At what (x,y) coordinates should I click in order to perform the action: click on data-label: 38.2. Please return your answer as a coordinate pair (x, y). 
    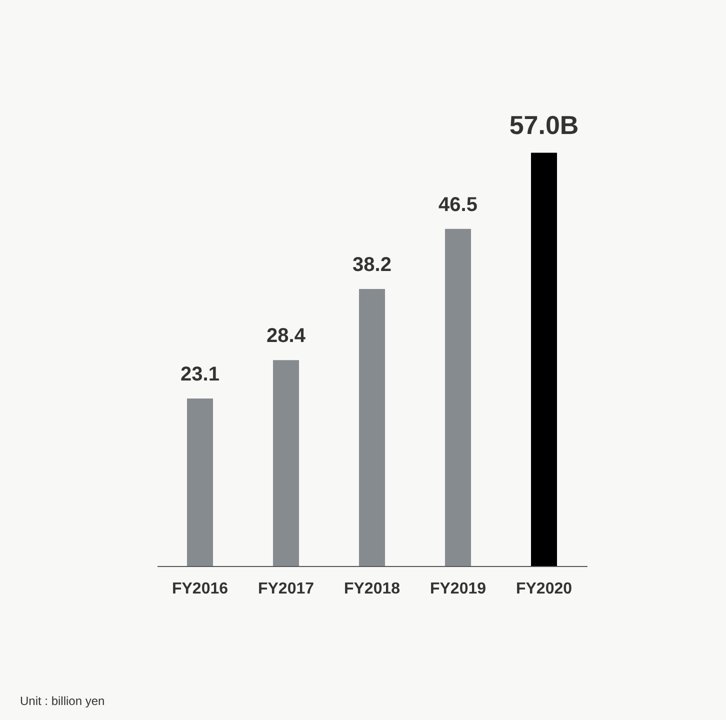
    Looking at the image, I should click on (372, 265).